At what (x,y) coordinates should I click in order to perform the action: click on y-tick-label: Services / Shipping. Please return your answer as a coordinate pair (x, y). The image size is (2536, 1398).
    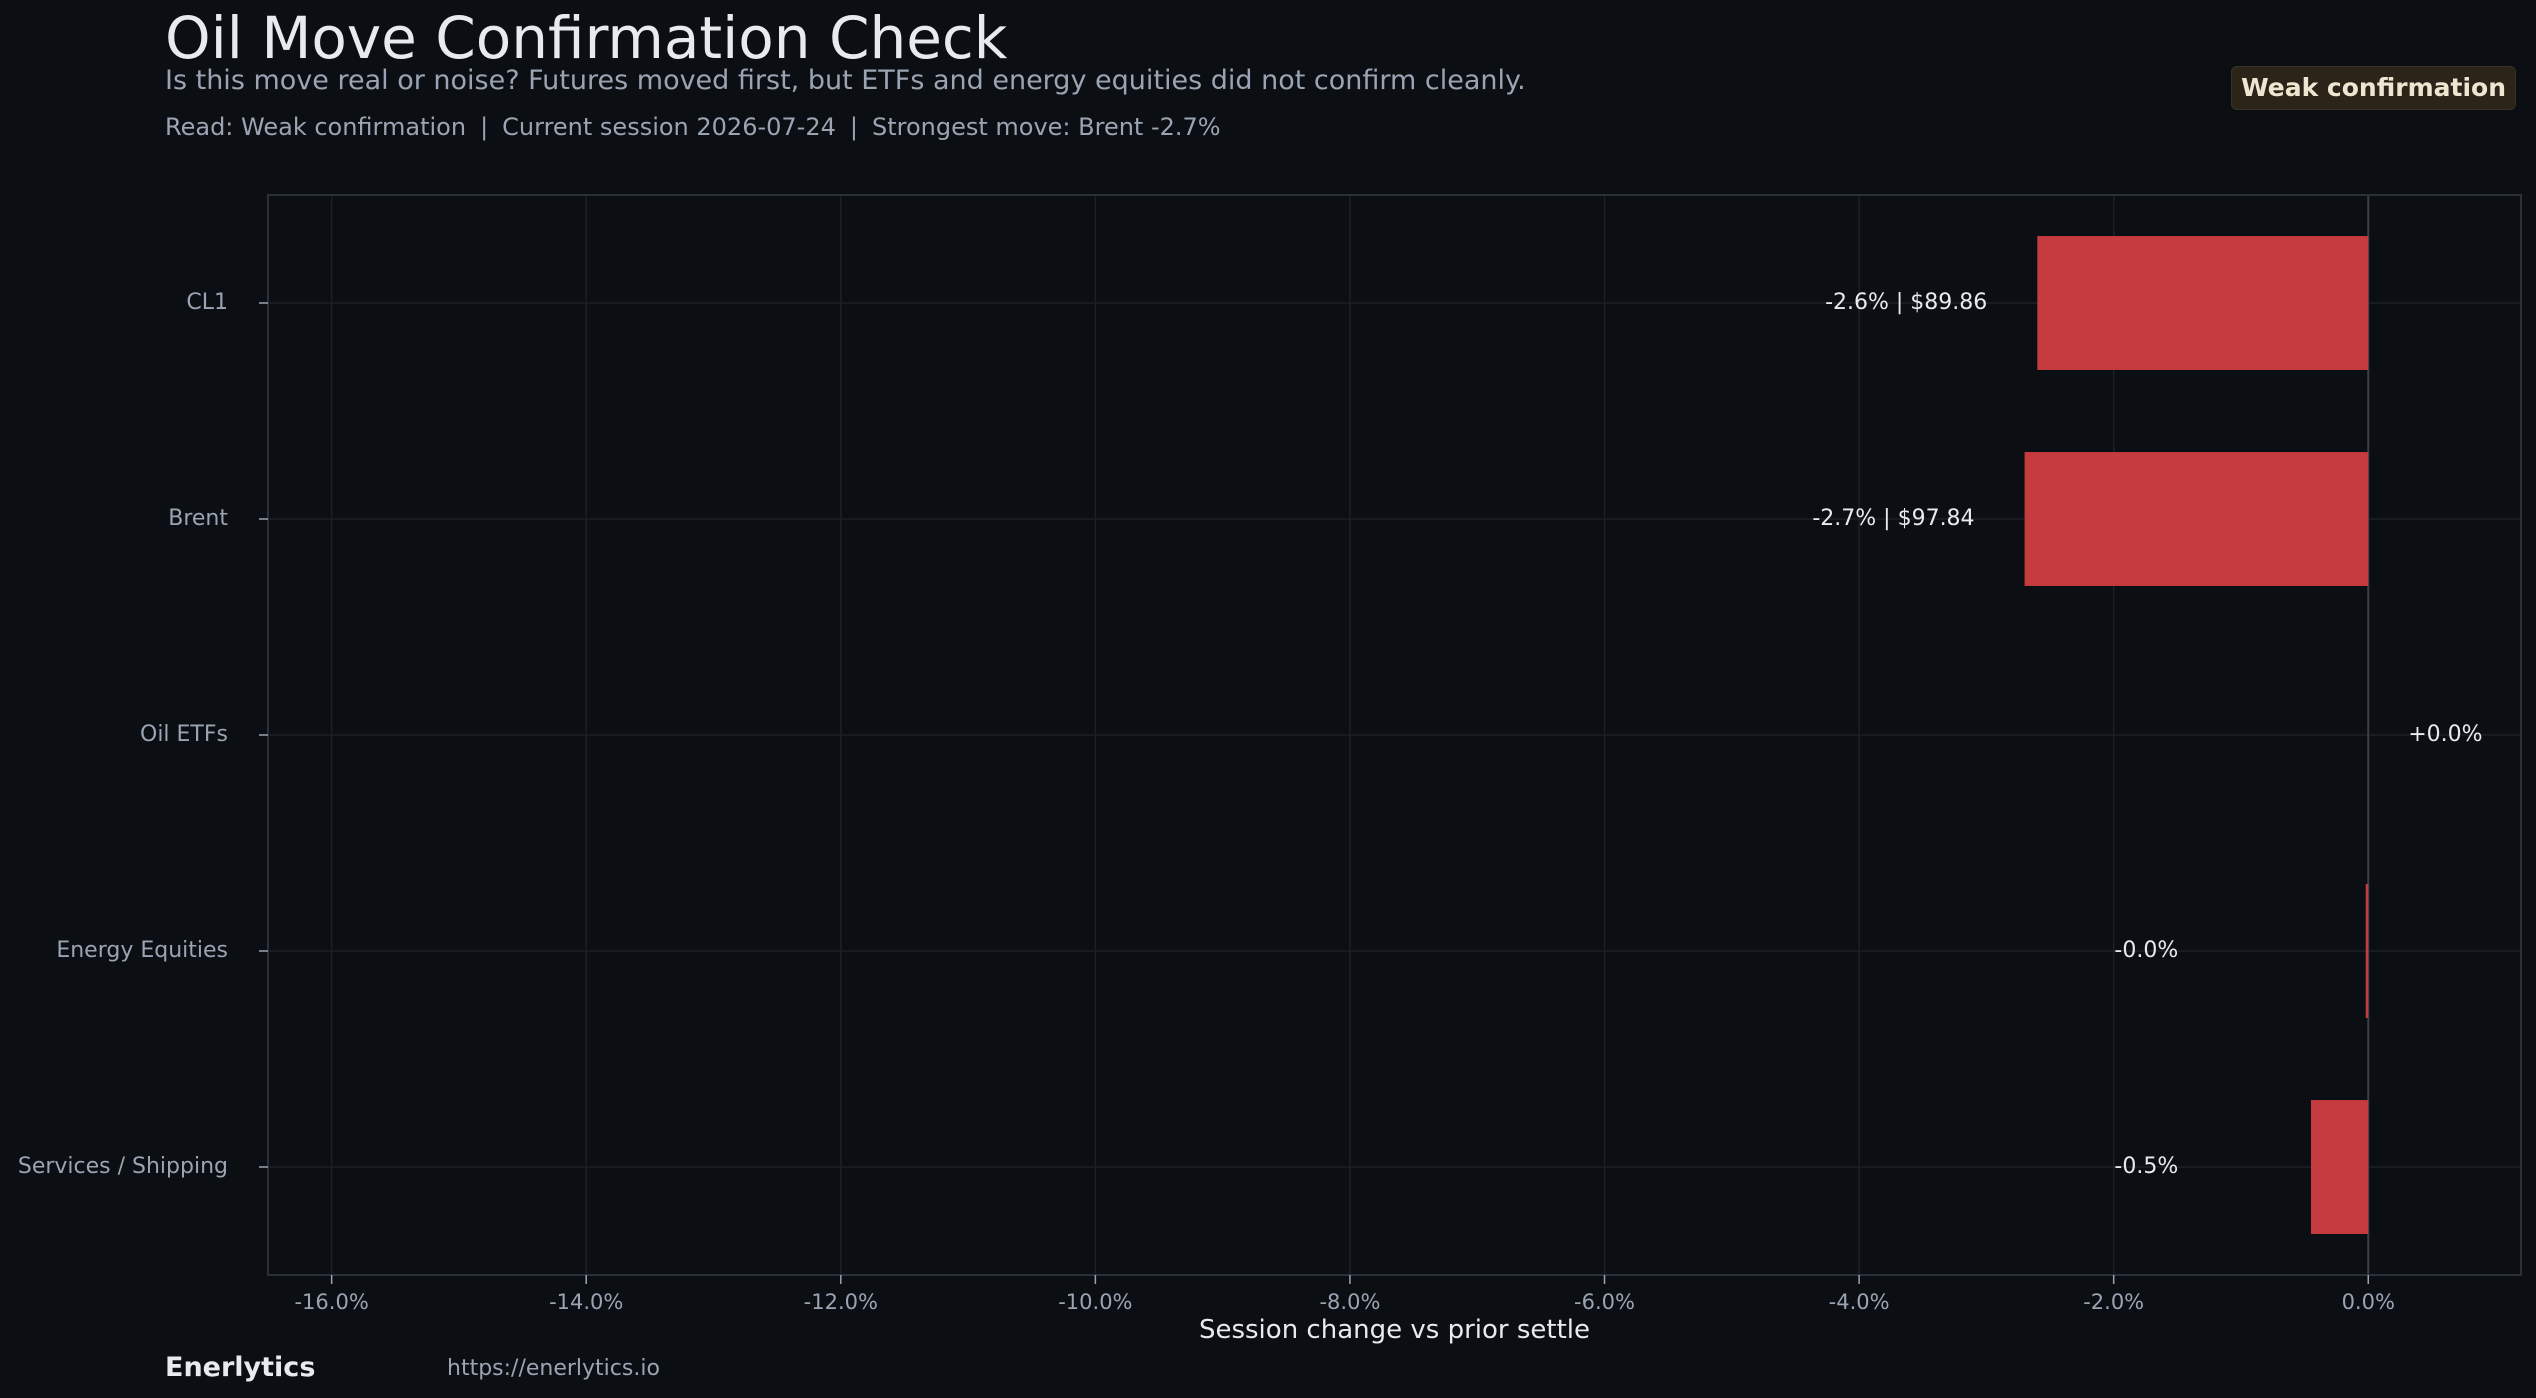
    Looking at the image, I should click on (123, 1166).